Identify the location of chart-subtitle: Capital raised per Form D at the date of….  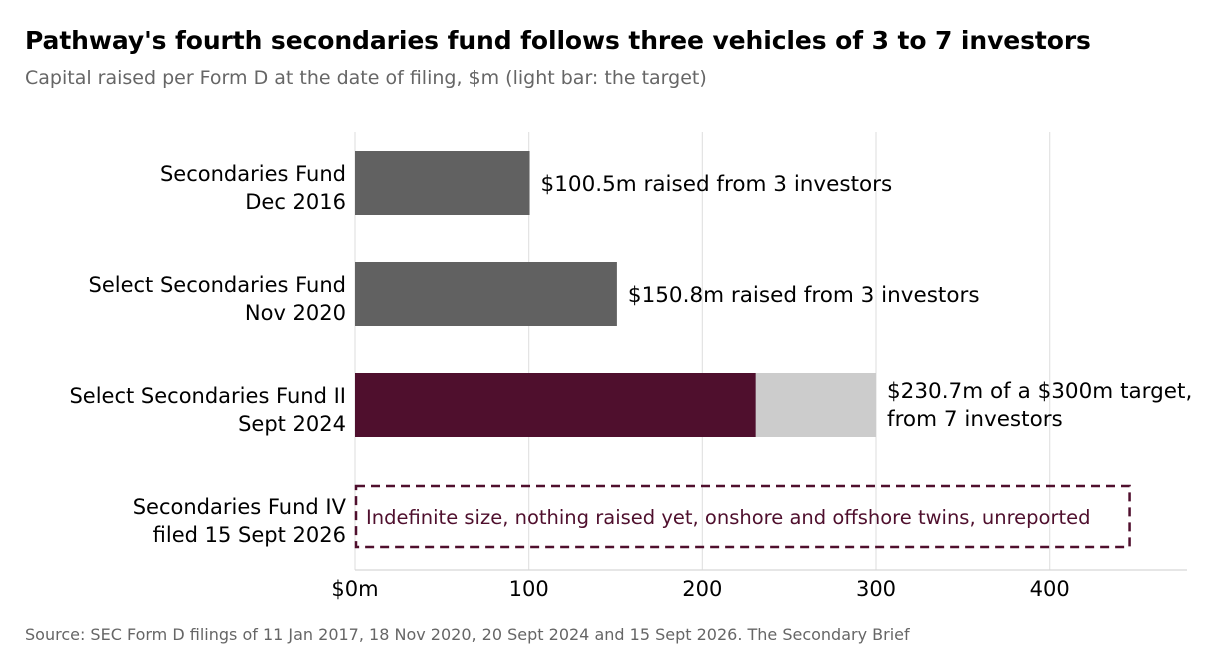
(366, 78).